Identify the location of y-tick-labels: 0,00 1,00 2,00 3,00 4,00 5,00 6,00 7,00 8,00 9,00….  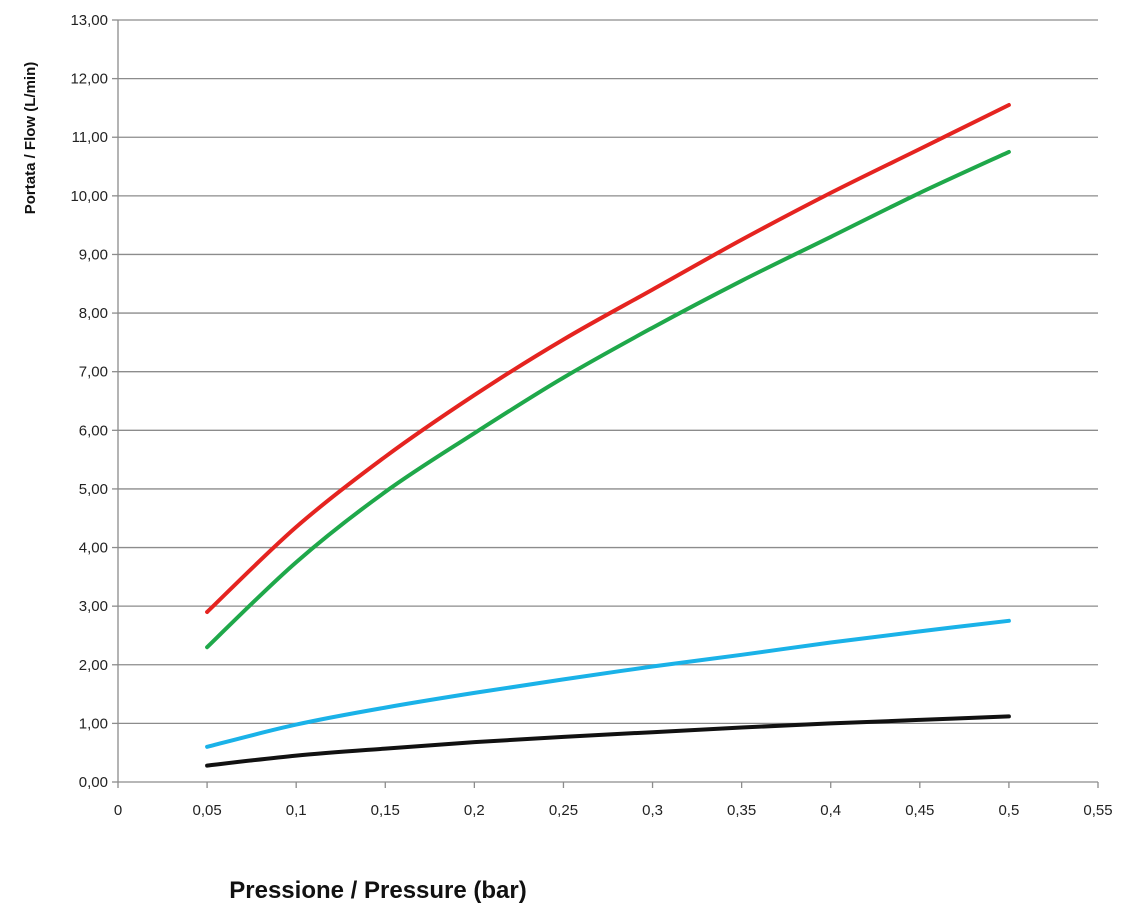
(89, 401).